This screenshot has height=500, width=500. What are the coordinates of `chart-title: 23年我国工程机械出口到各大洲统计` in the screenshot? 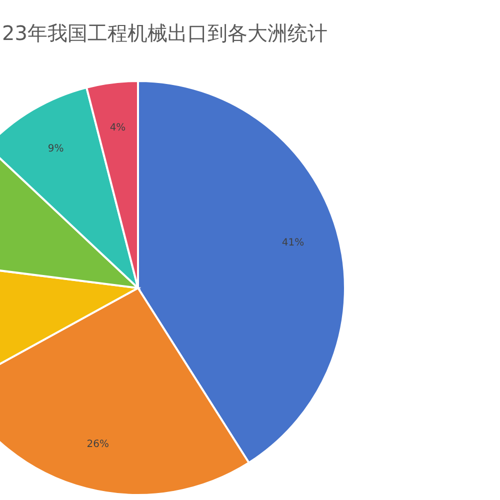 It's located at (165, 33).